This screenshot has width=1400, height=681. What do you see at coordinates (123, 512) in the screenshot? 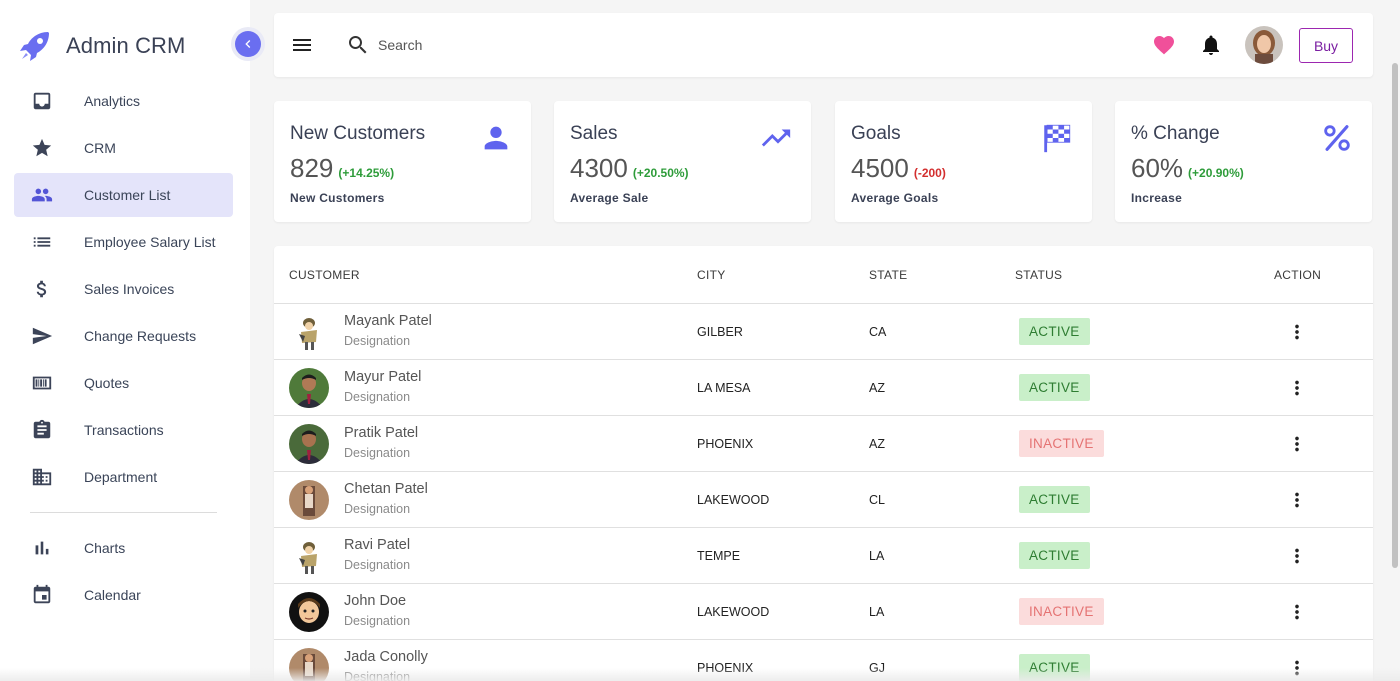
I see `sidebar-divider` at bounding box center [123, 512].